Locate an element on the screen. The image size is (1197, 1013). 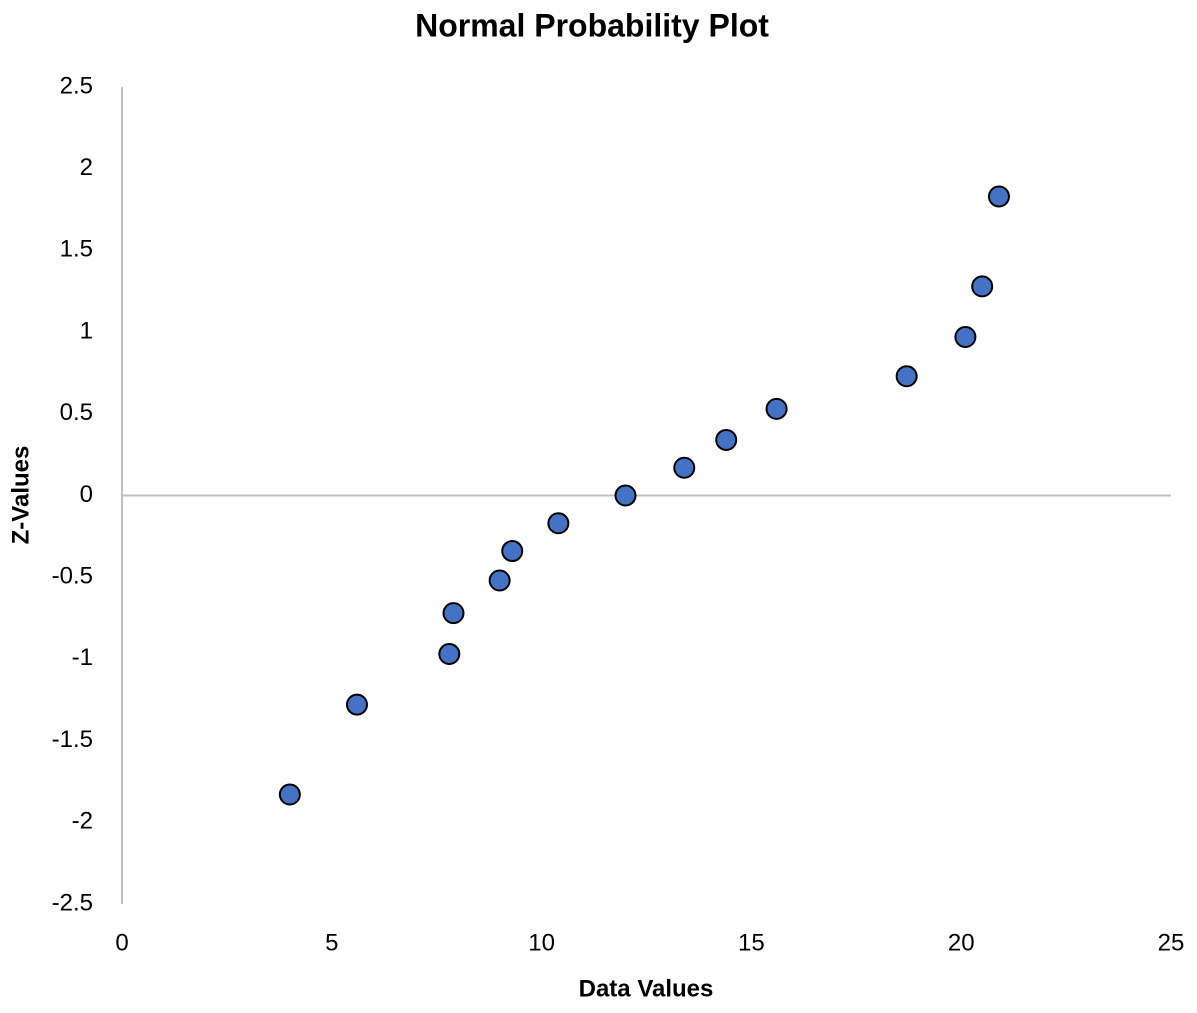
y-axis-title: Z-Values is located at coordinates (20, 495).